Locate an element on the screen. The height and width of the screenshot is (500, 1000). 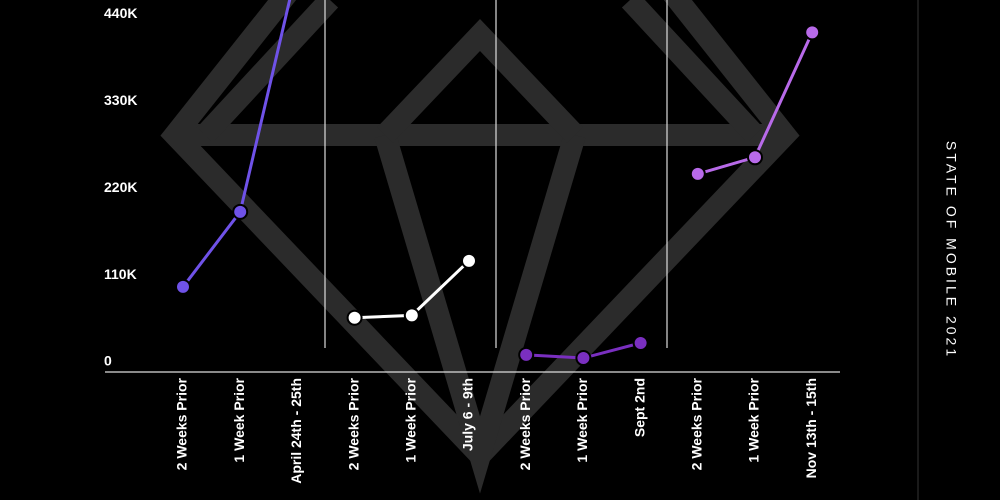
y-tick-label: 0 is located at coordinates (108, 361).